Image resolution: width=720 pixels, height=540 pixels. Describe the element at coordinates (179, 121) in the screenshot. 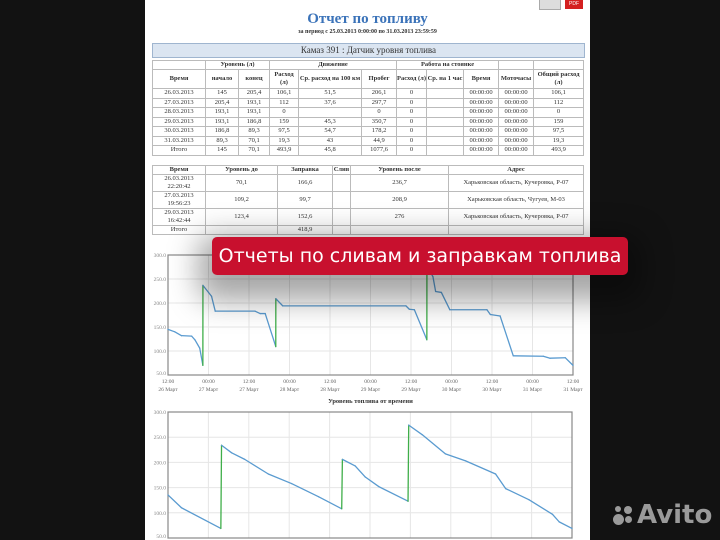

I see `table-cell: 29.03.2013` at that location.